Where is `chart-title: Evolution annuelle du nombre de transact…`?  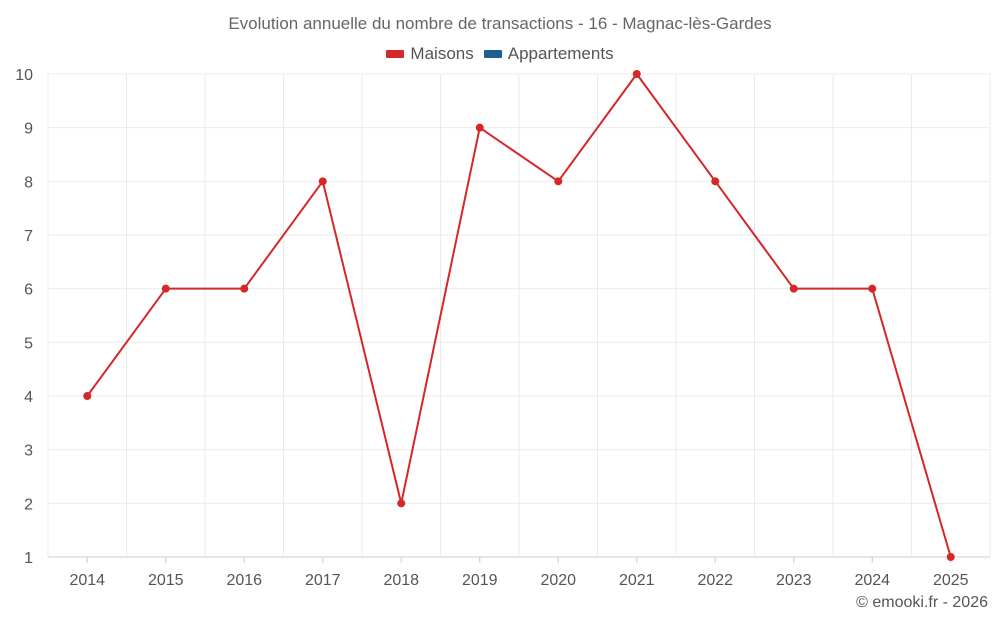 chart-title: Evolution annuelle du nombre de transact… is located at coordinates (500, 23).